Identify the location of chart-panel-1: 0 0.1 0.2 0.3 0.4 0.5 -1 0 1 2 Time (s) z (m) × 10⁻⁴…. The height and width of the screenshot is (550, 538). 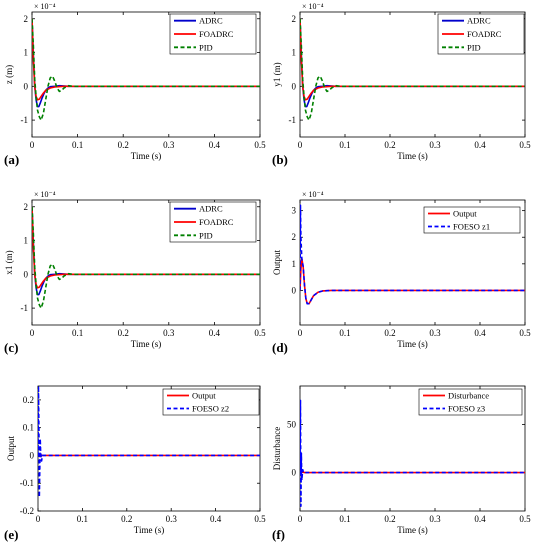
(135, 81).